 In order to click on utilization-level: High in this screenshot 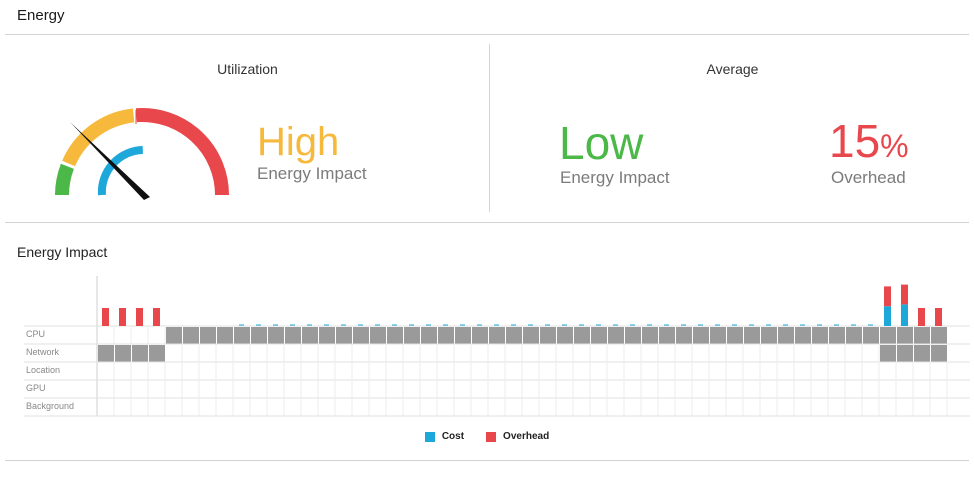, I will do `click(298, 142)`.